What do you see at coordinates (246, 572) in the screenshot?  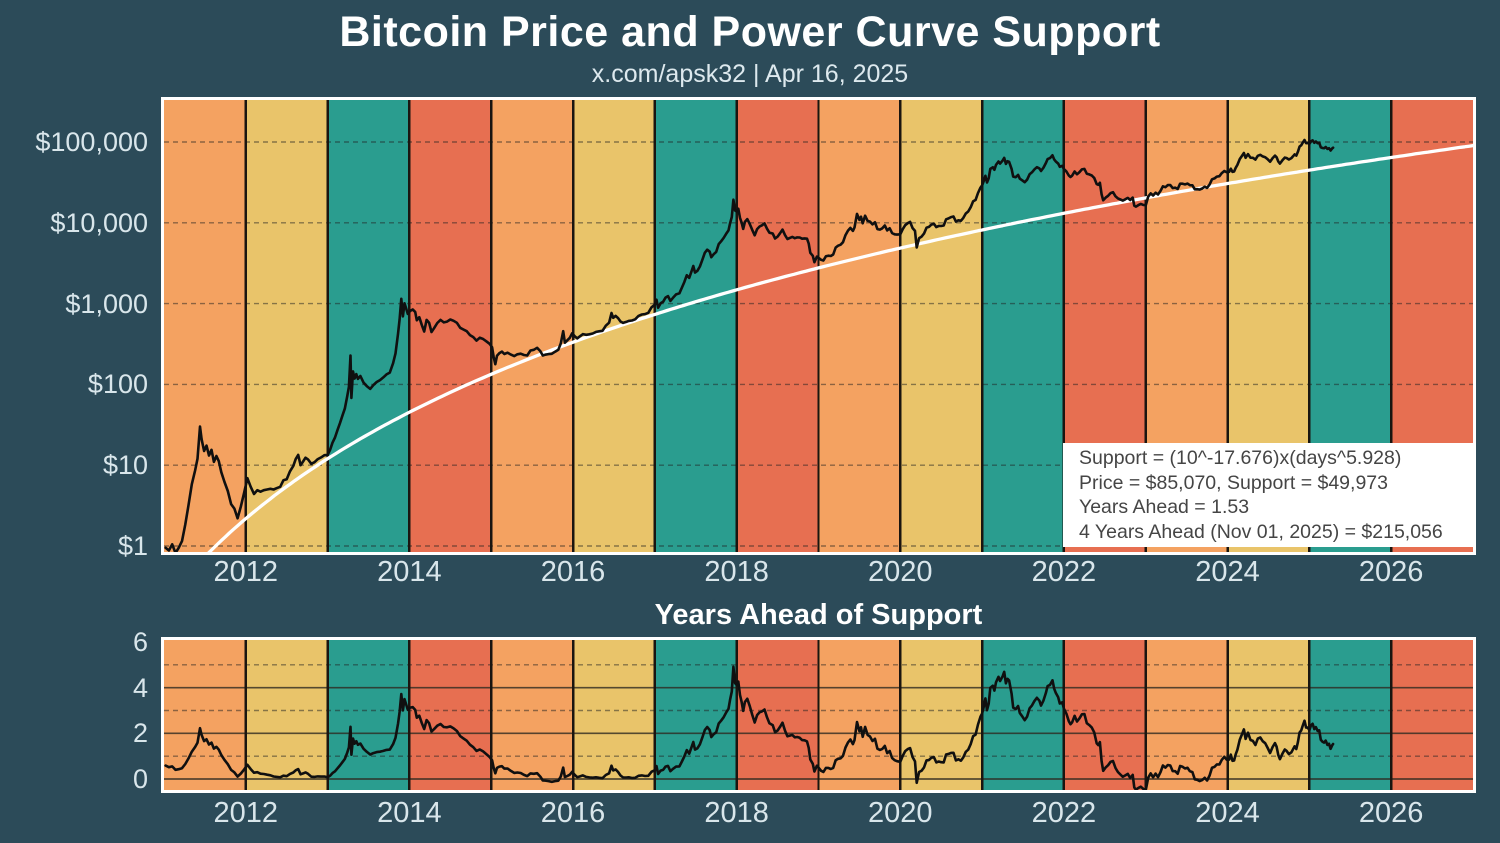 I see `price-x-tick-label: 2012` at bounding box center [246, 572].